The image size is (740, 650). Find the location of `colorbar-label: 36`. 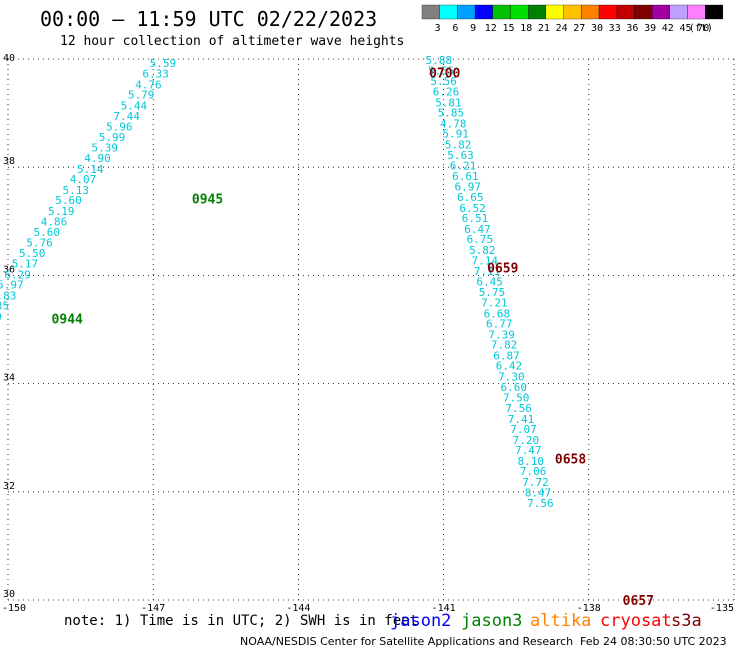

colorbar-label: 36 is located at coordinates (632, 28).